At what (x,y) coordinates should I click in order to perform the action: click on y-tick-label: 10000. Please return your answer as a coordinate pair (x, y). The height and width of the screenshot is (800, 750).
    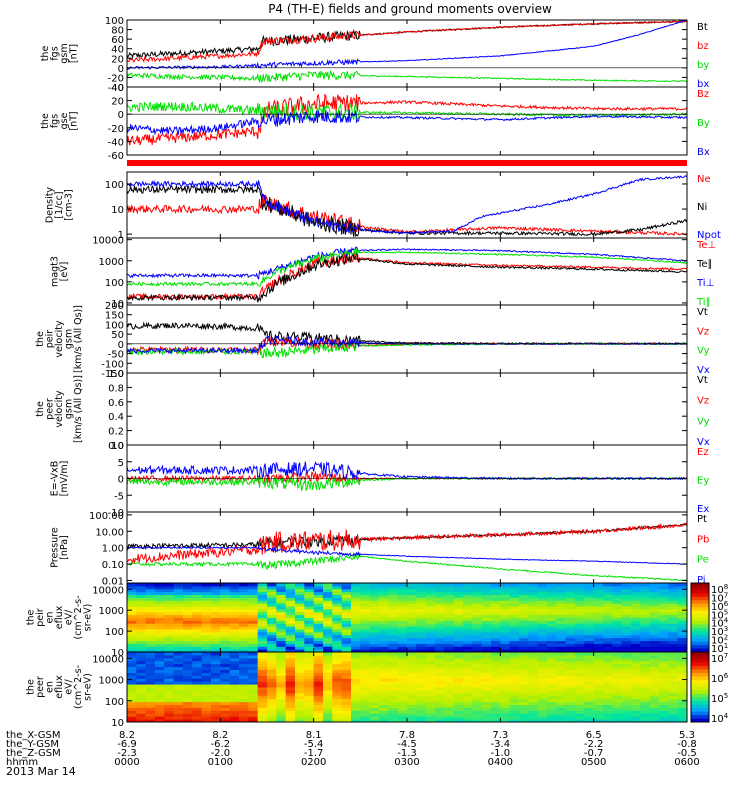
    Looking at the image, I should click on (108, 659).